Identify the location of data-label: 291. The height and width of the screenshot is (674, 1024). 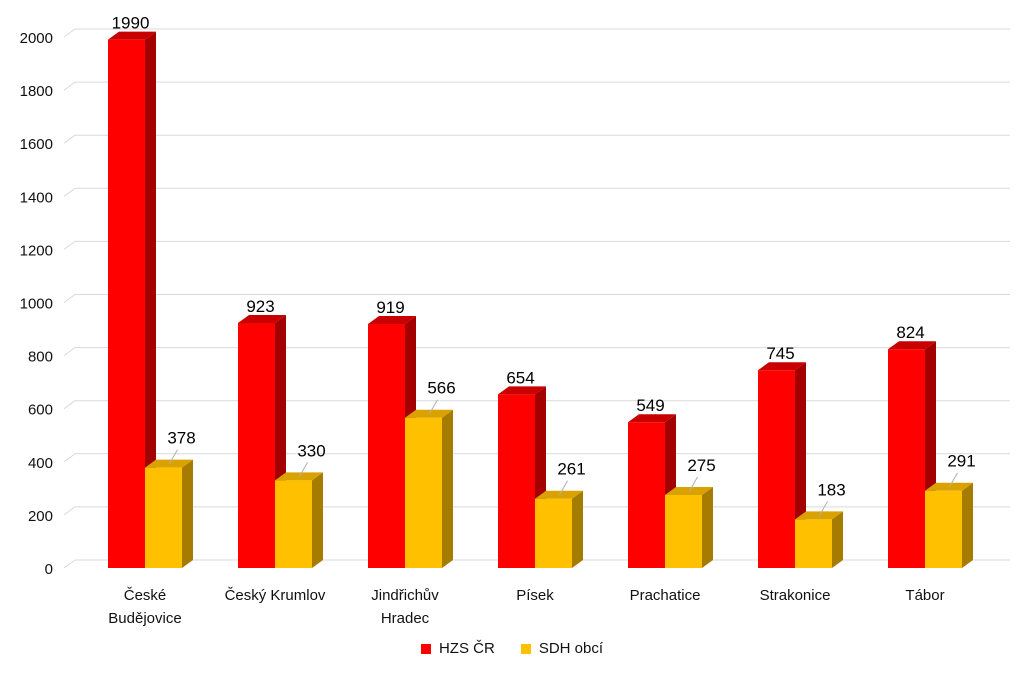
(961, 461).